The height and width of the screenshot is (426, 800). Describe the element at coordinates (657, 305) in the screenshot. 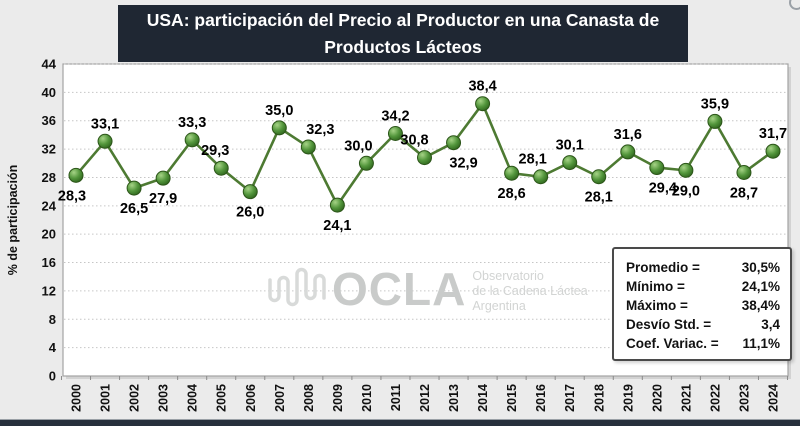

I see `stat-label: Máximo =` at that location.